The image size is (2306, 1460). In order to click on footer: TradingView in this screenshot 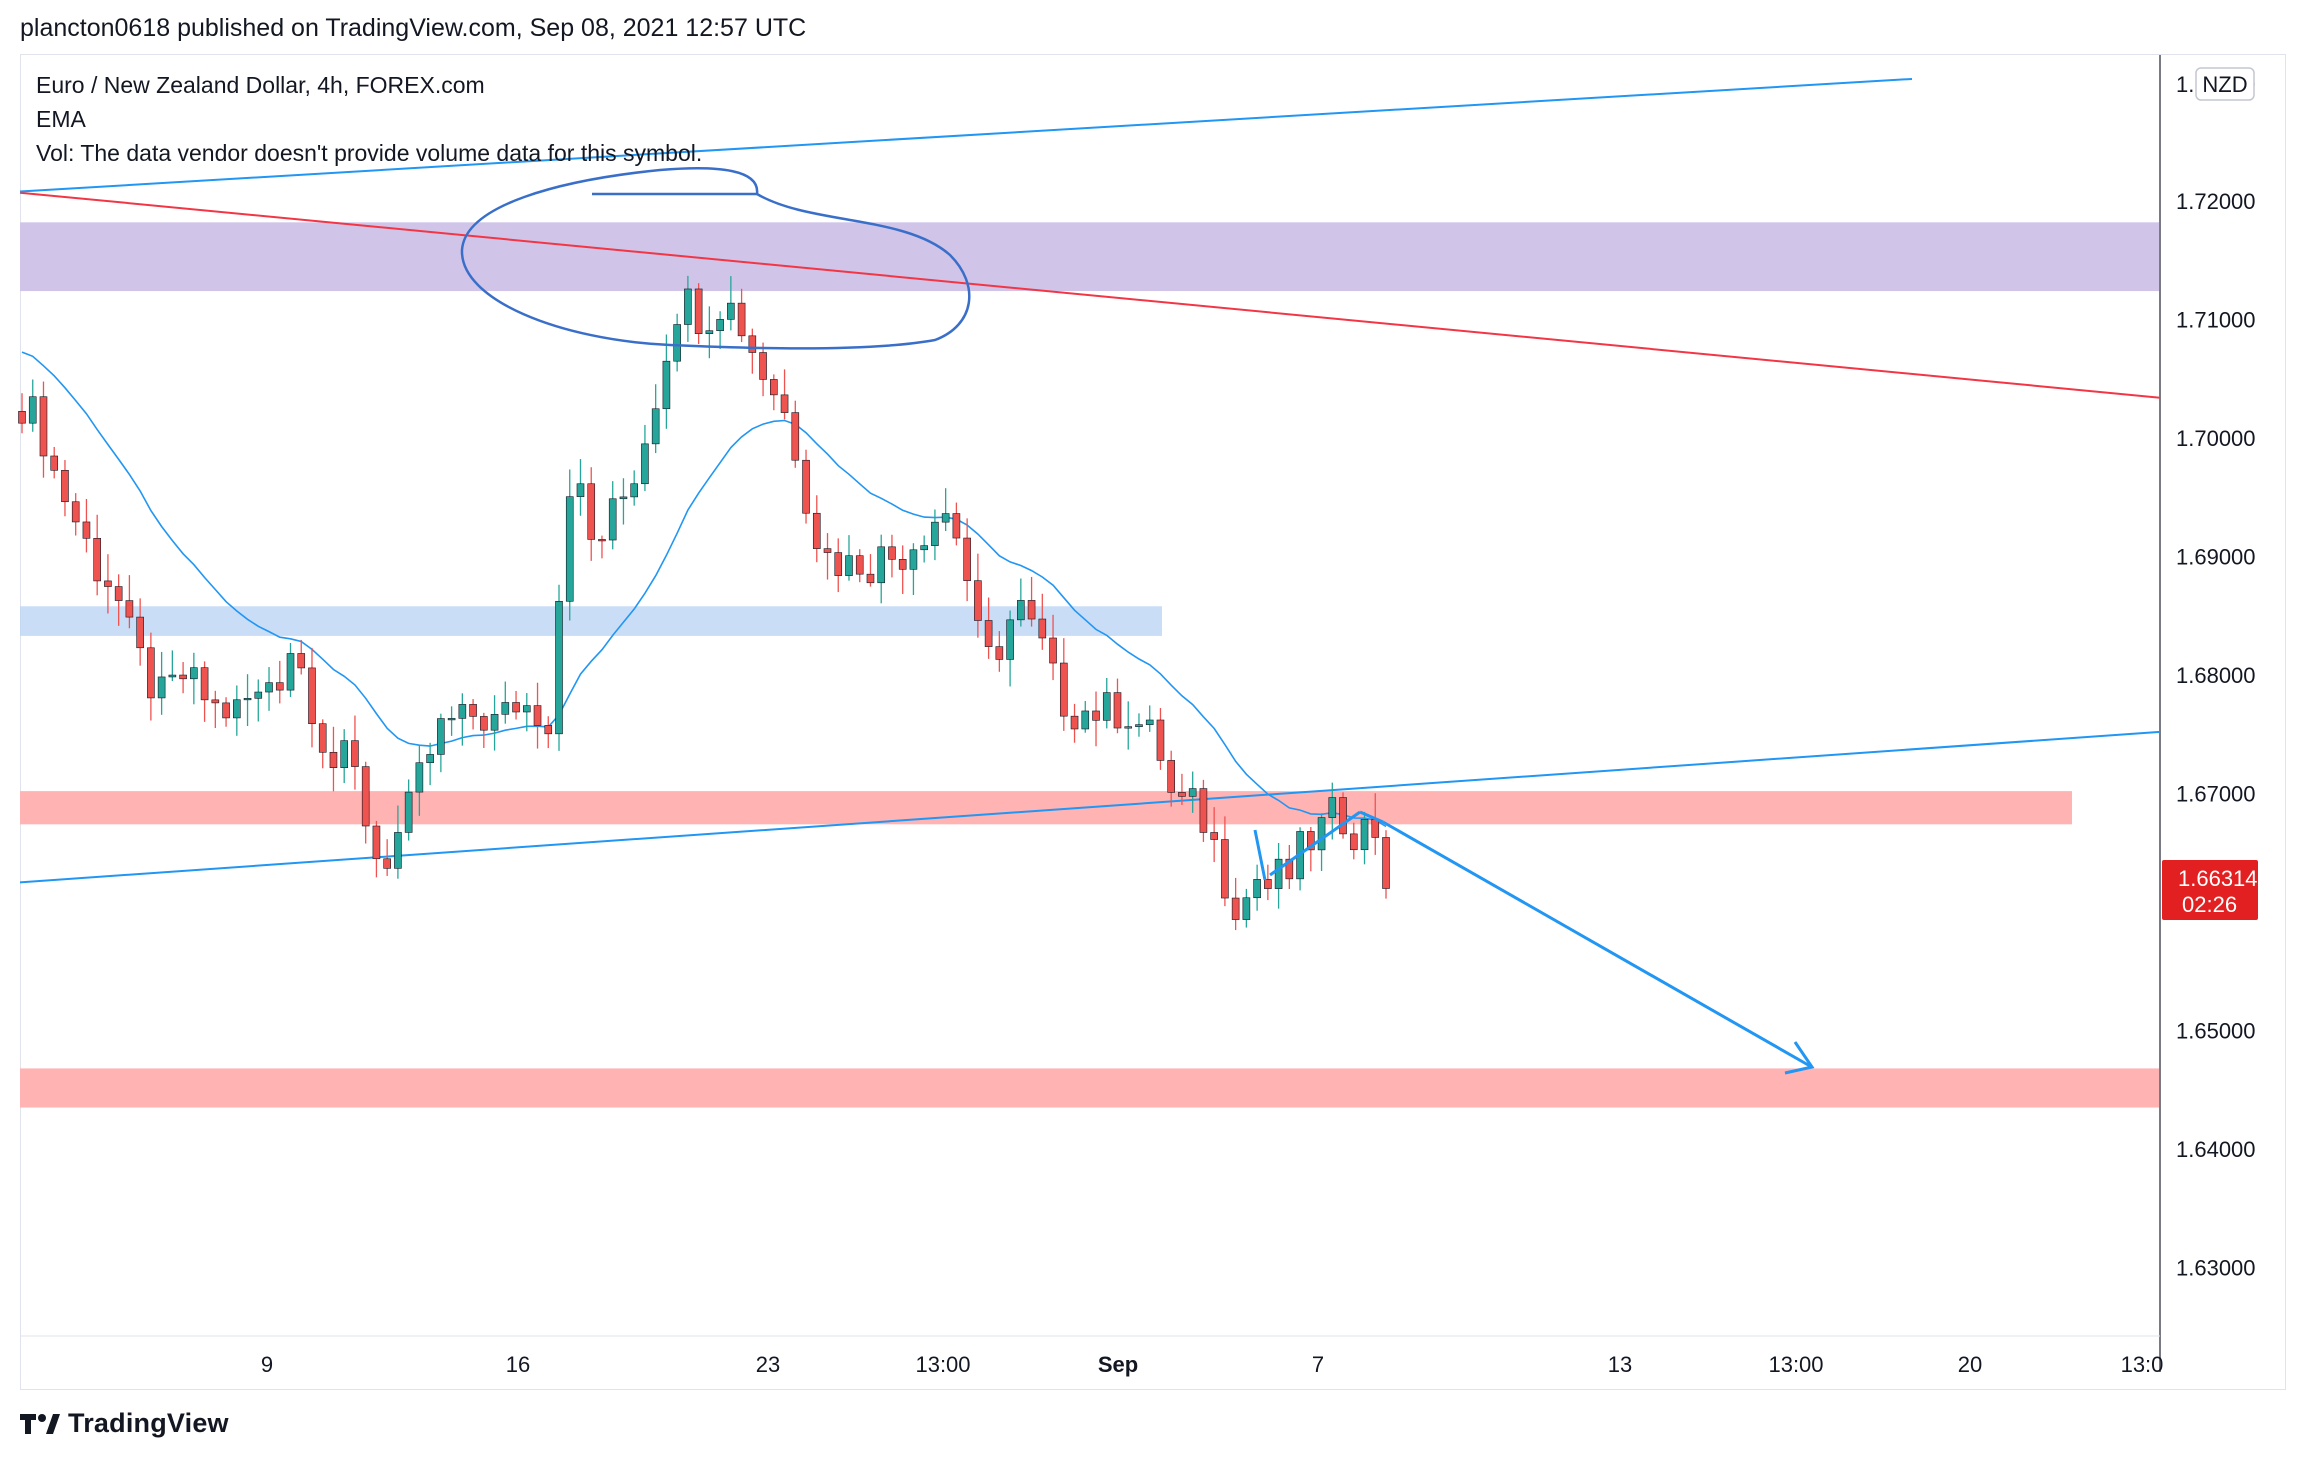, I will do `click(124, 1423)`.